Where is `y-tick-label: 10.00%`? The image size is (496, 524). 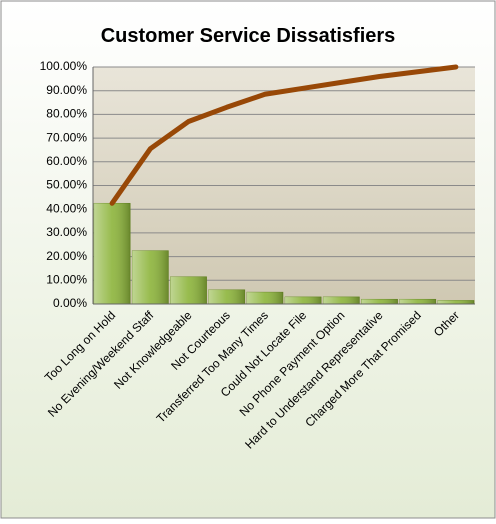
y-tick-label: 10.00% is located at coordinates (66, 279).